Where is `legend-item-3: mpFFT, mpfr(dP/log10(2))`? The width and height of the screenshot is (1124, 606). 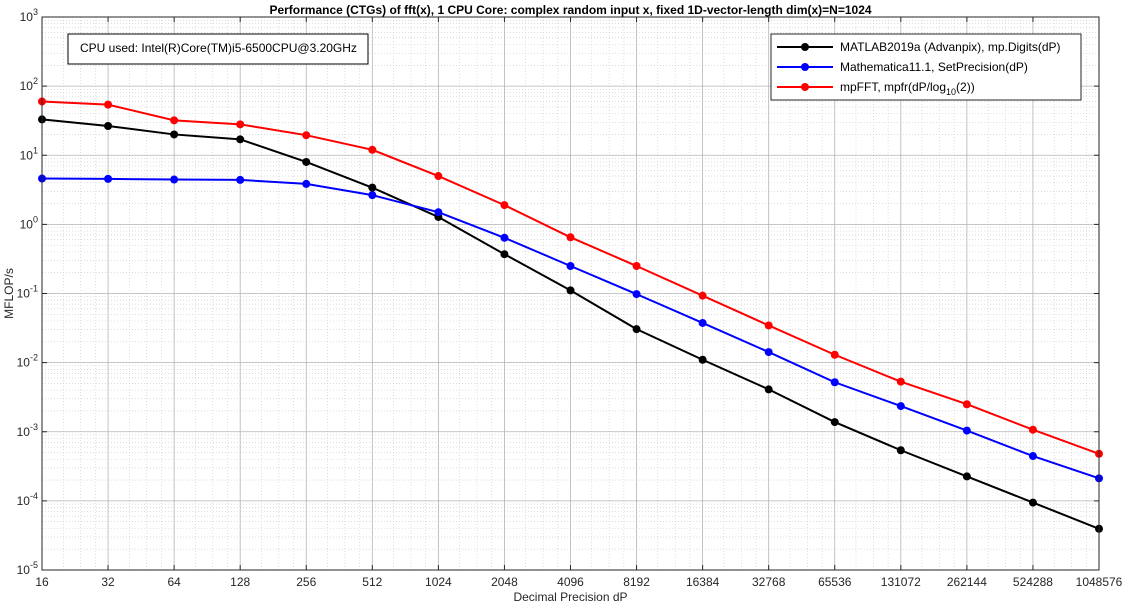 legend-item-3: mpFFT, mpfr(dP/log10(2)) is located at coordinates (876, 88).